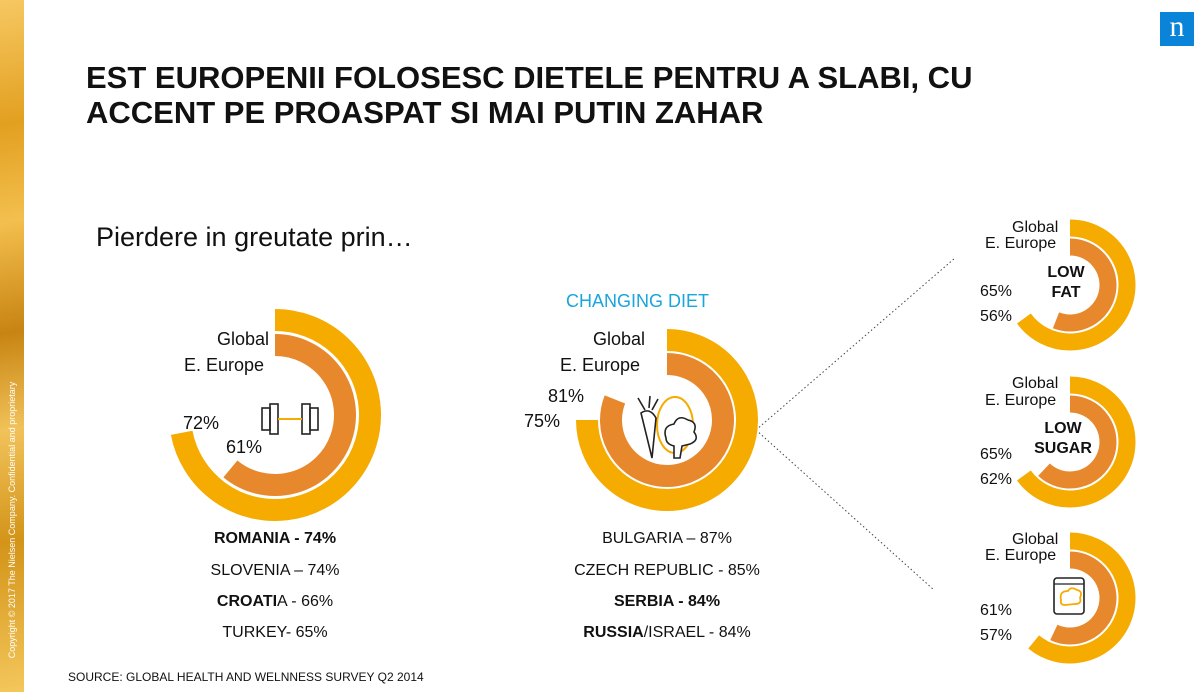  What do you see at coordinates (1063, 428) in the screenshot?
I see `chart-4-inner-label-line1: LOW` at bounding box center [1063, 428].